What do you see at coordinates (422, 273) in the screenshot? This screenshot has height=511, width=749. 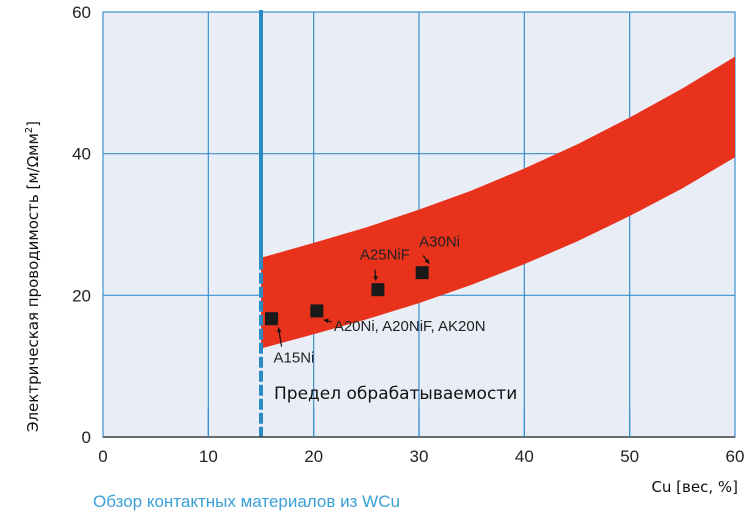 I see `marker-a30ni` at bounding box center [422, 273].